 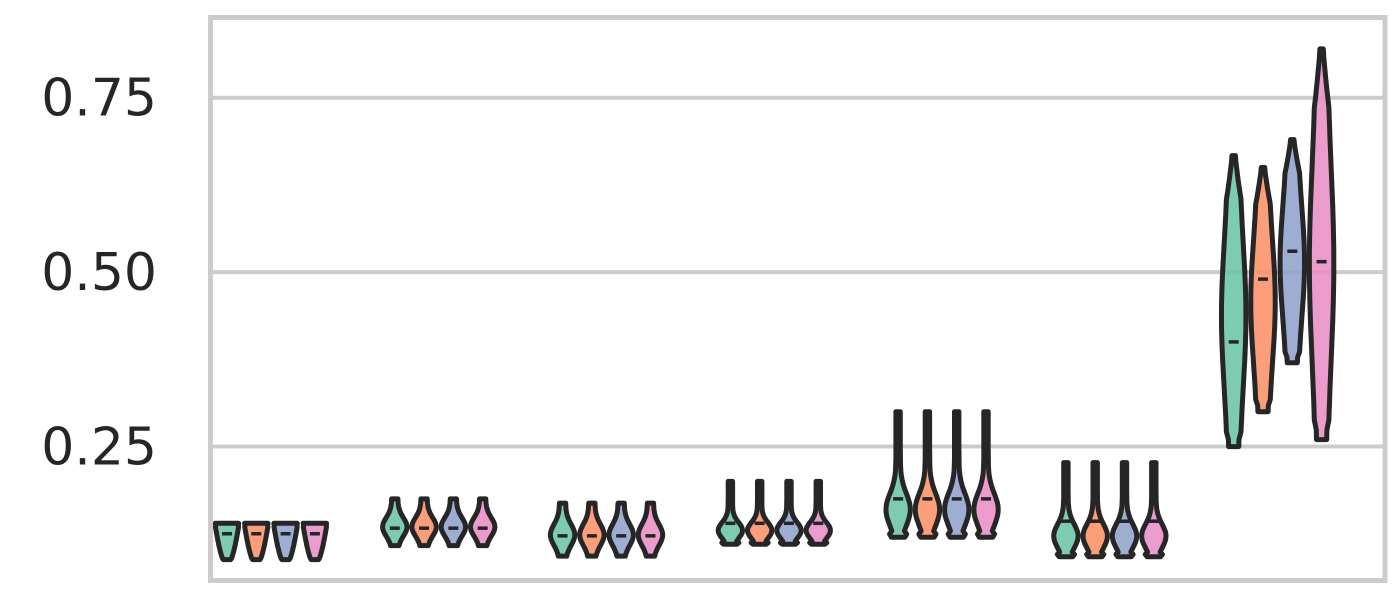 I want to click on y-tick-label: 0.25, so click(x=99, y=448).